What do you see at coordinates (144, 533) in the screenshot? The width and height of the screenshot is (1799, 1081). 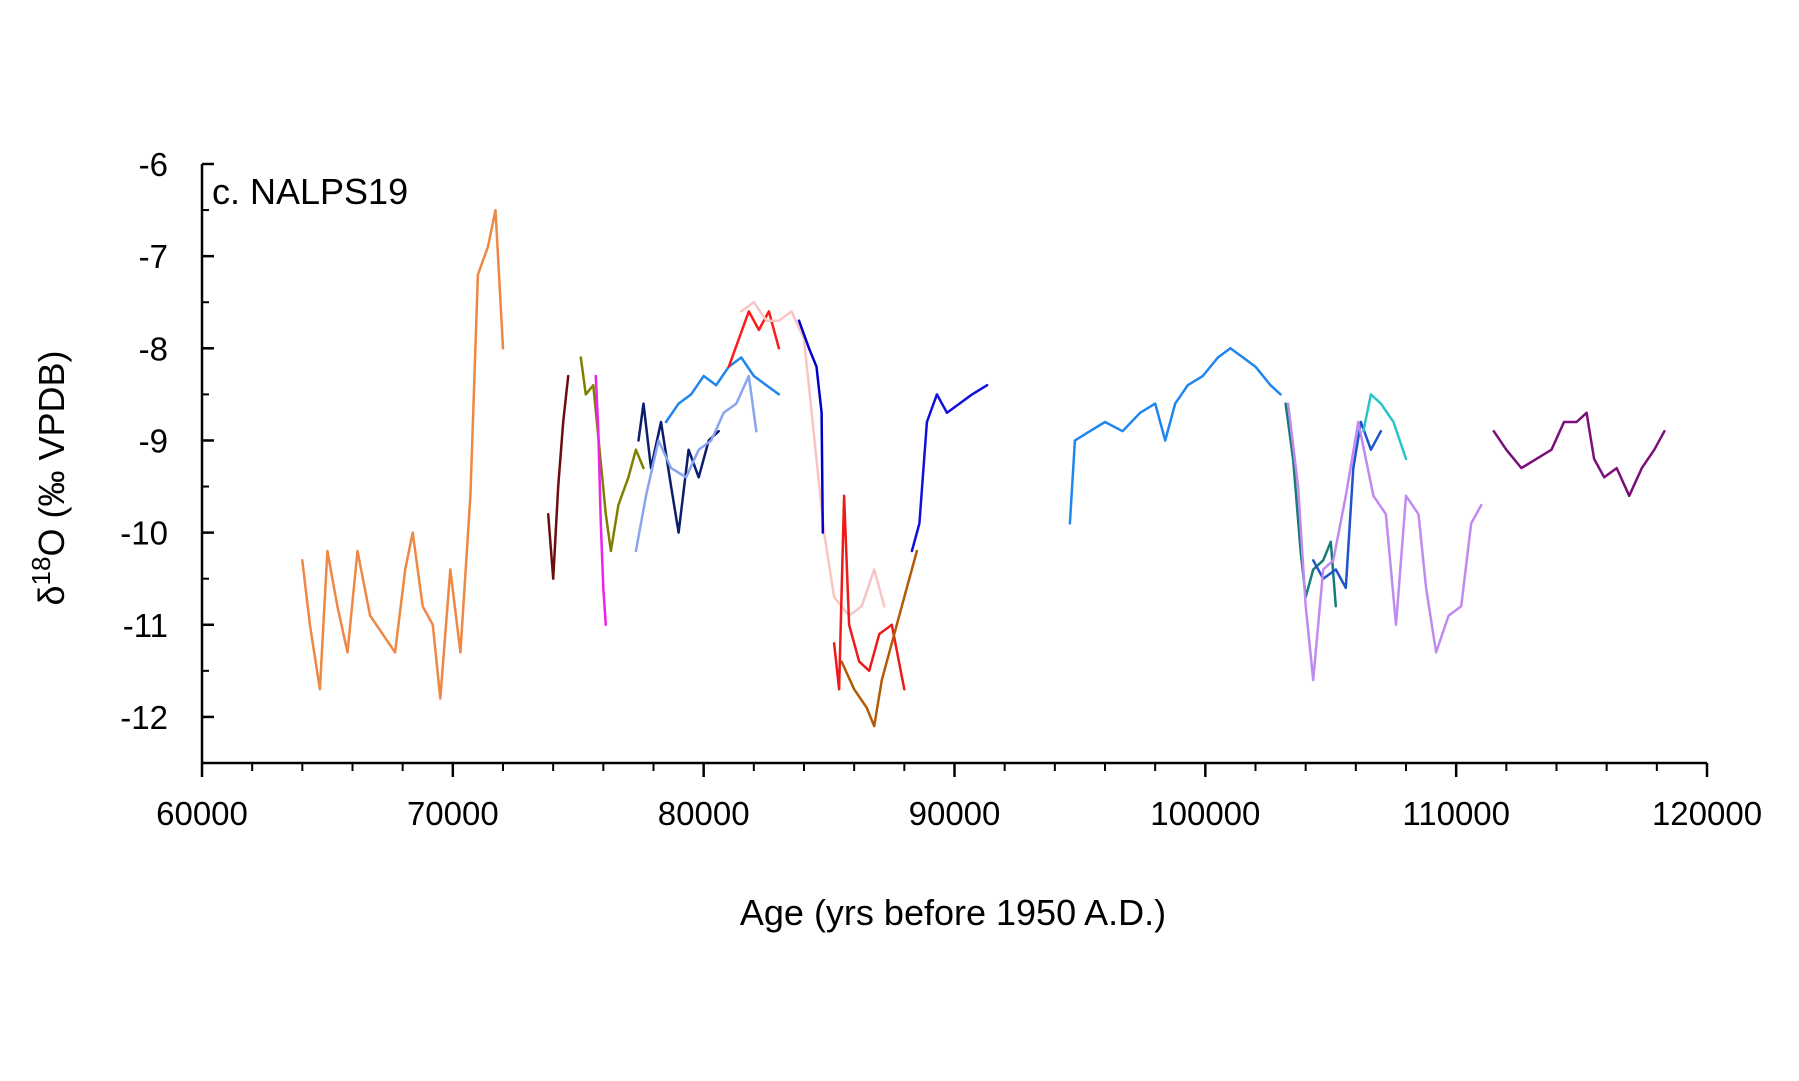 I see `y-tick-label: -10` at bounding box center [144, 533].